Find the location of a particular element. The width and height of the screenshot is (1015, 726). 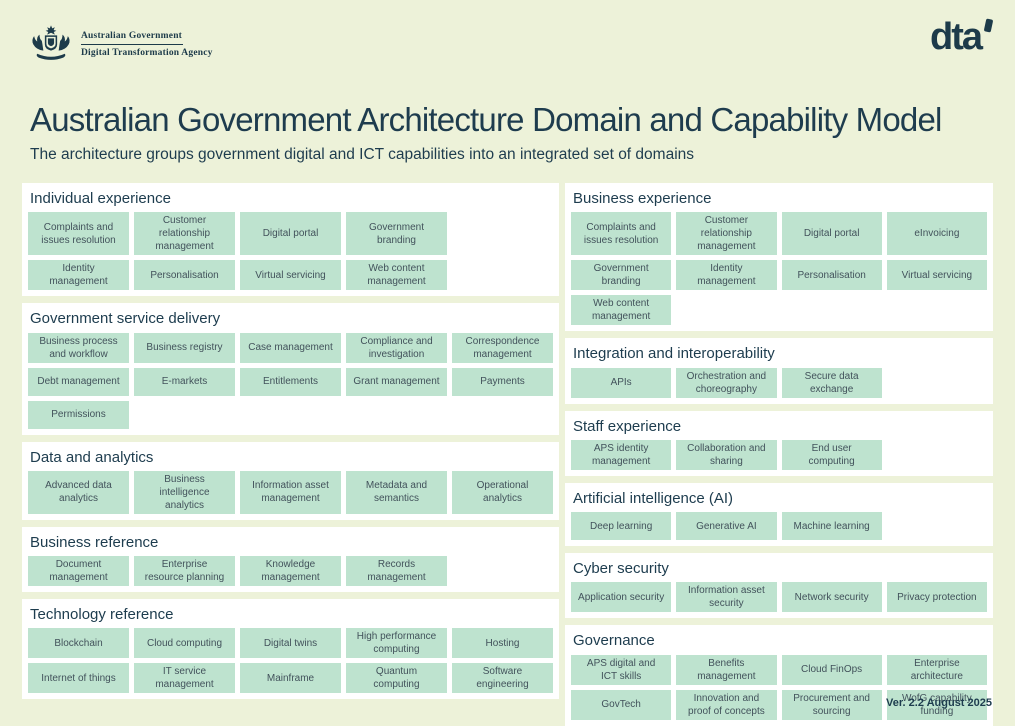

domain-section-title: Governance is located at coordinates (614, 641).